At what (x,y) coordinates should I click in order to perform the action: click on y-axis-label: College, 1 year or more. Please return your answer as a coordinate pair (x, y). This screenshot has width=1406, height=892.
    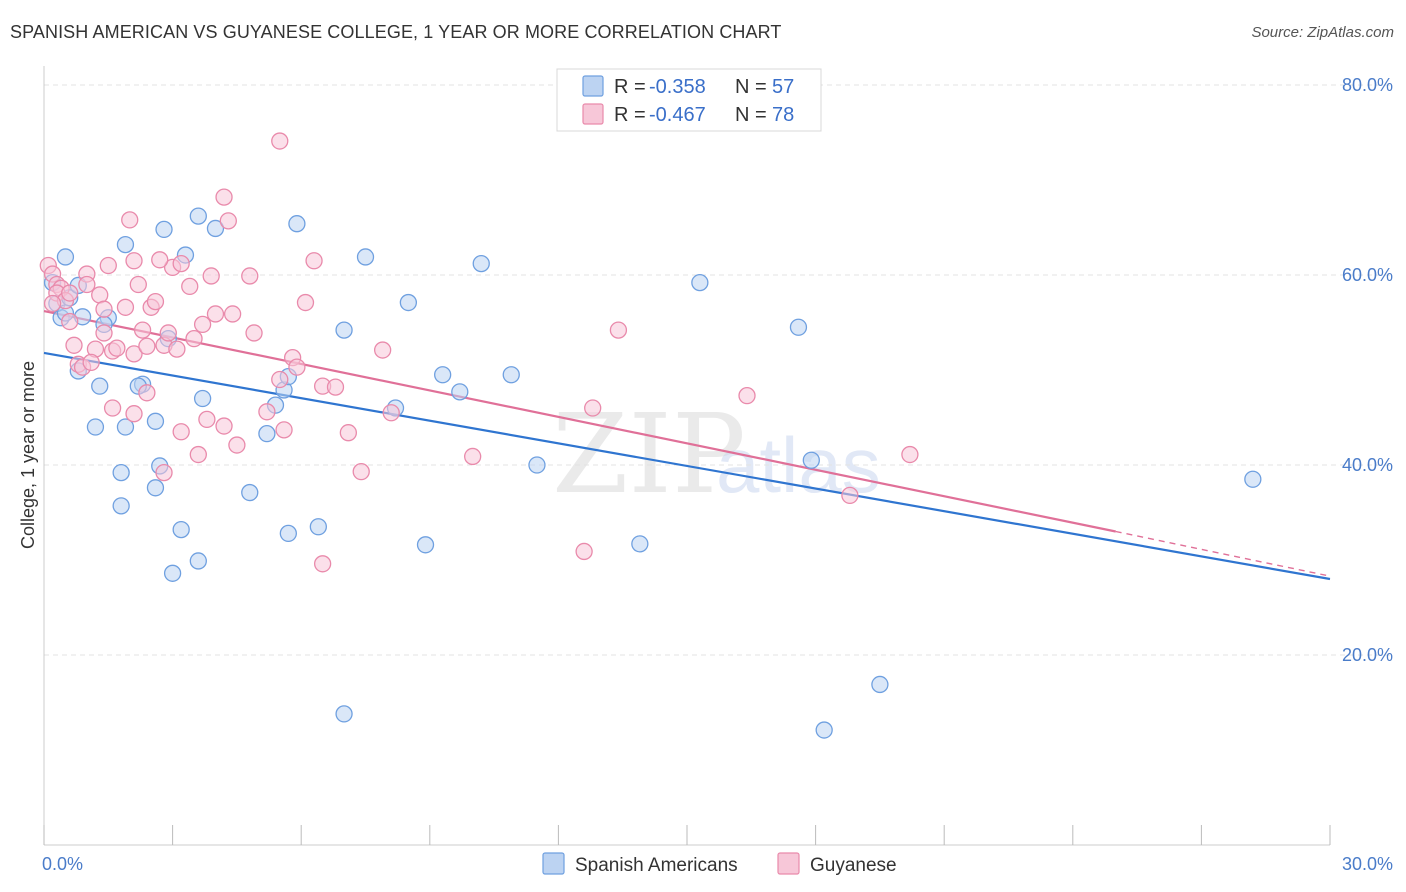
    Looking at the image, I should click on (28, 455).